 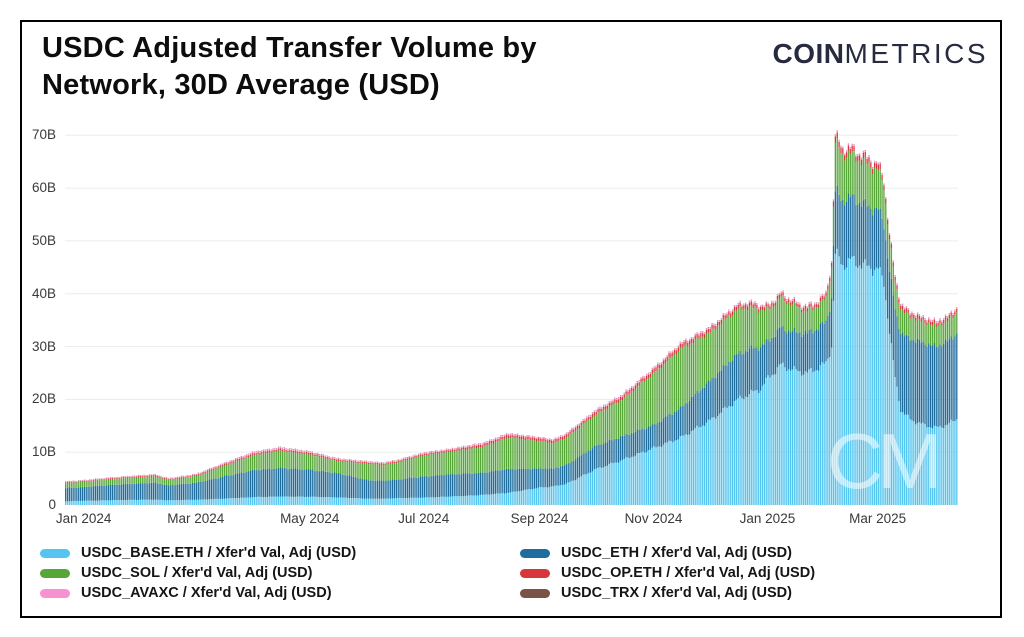 I want to click on legend-label-trx: USDC_TRX / Xfer'd Val, Adj (USD), so click(x=676, y=593).